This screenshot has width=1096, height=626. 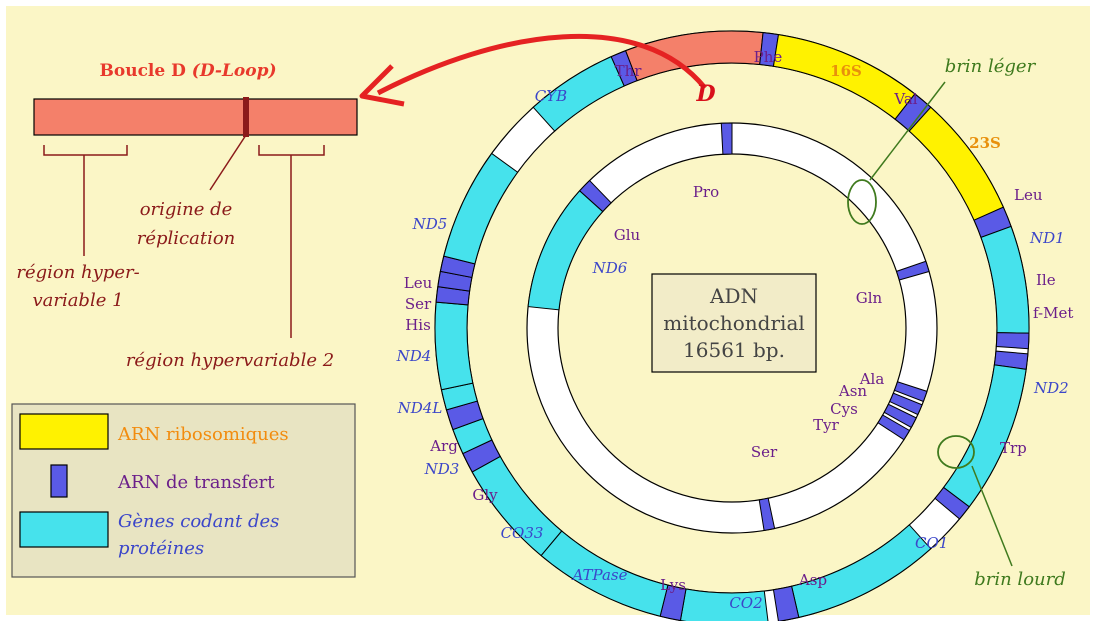 What do you see at coordinates (726, 138) in the screenshot?
I see `pro-trna` at bounding box center [726, 138].